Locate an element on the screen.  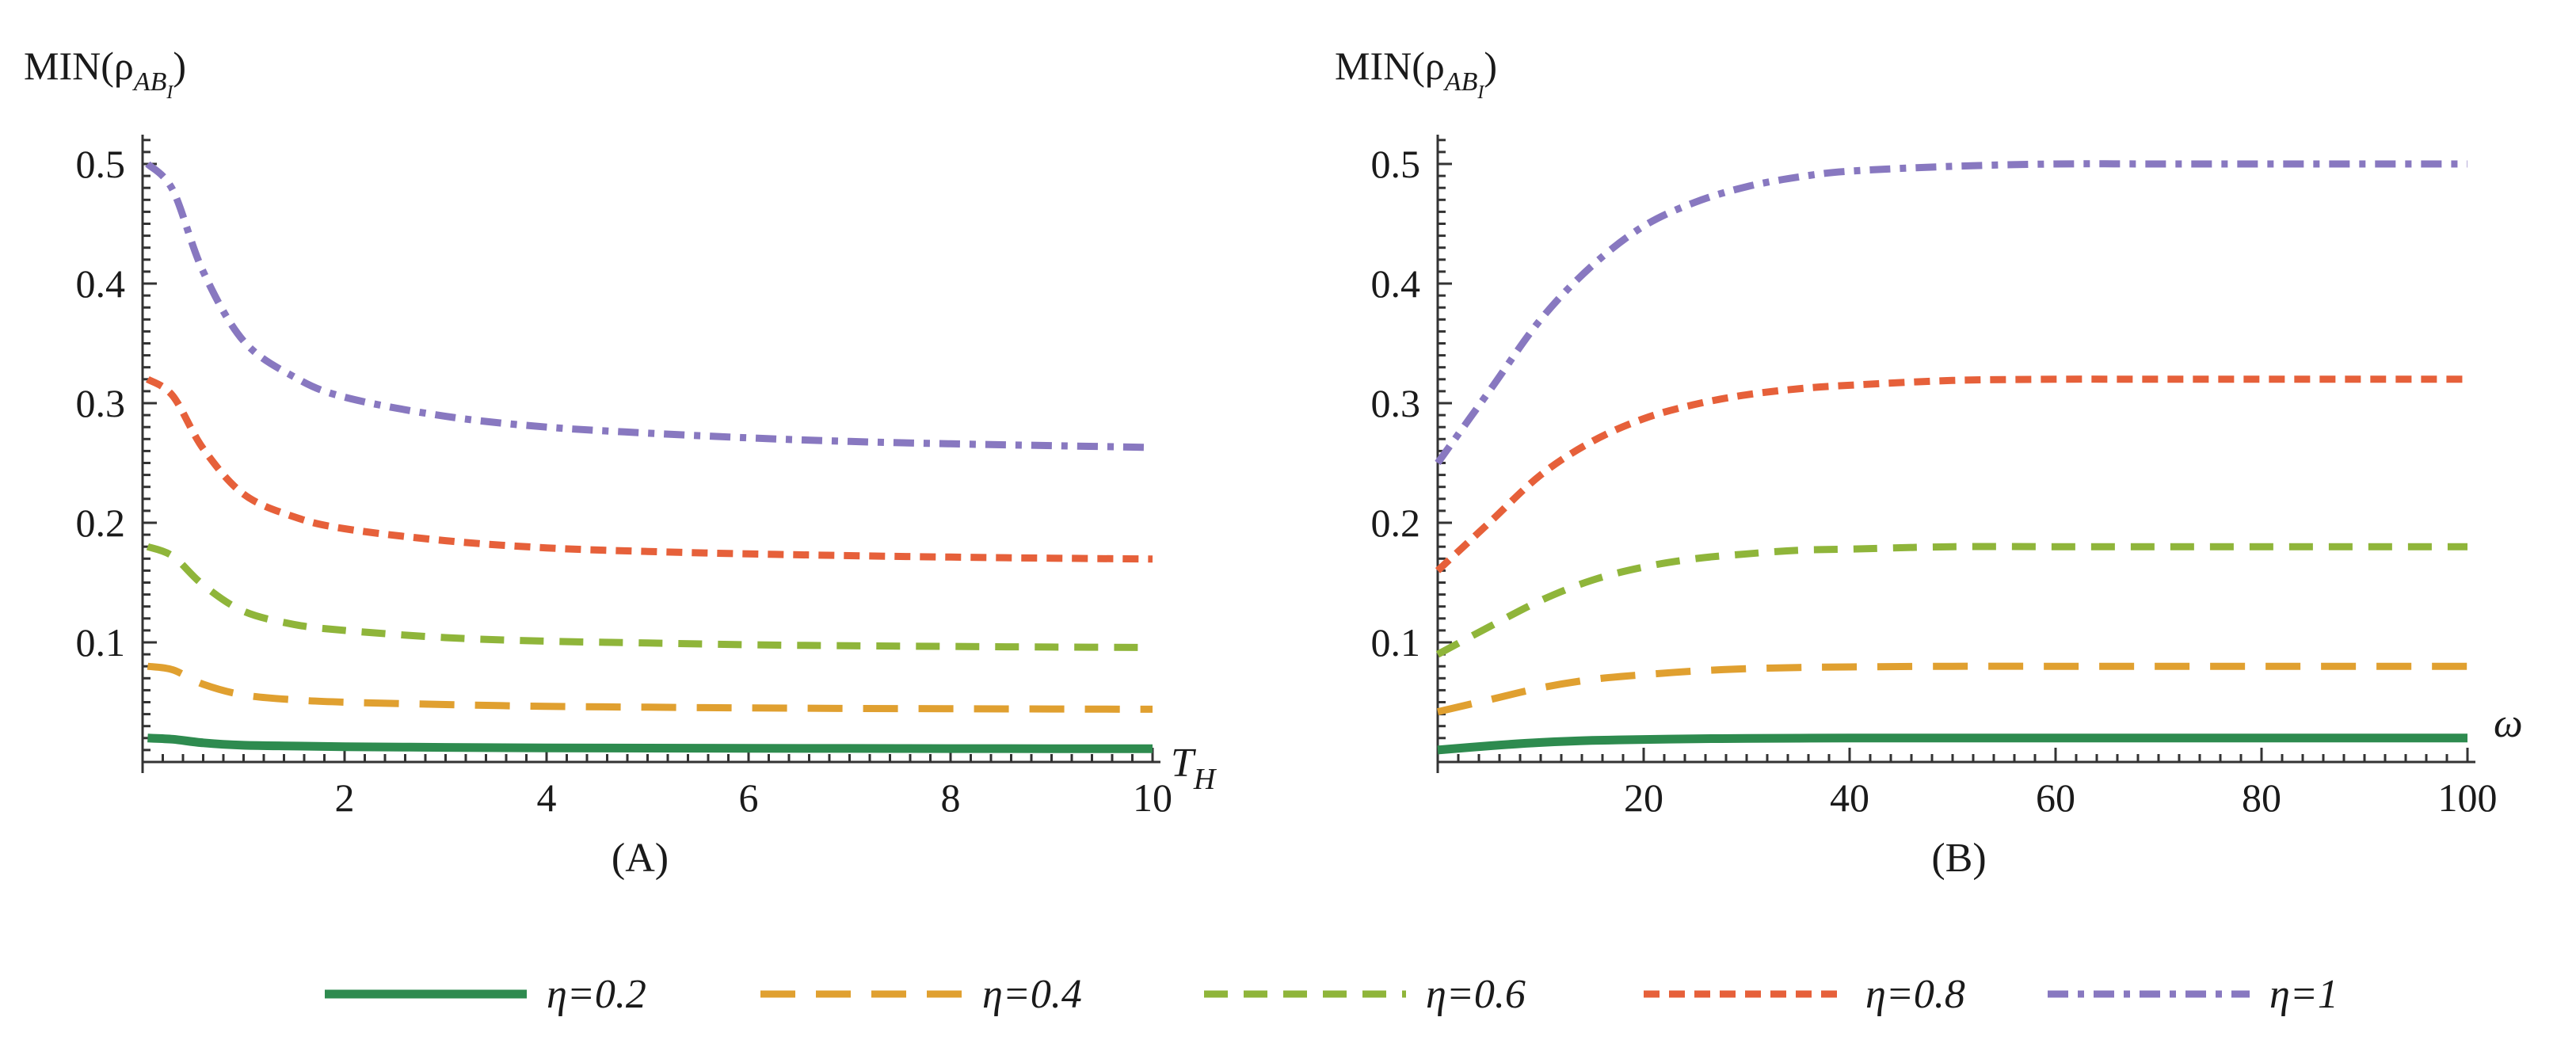
x-tick-label: 6 is located at coordinates (749, 797).